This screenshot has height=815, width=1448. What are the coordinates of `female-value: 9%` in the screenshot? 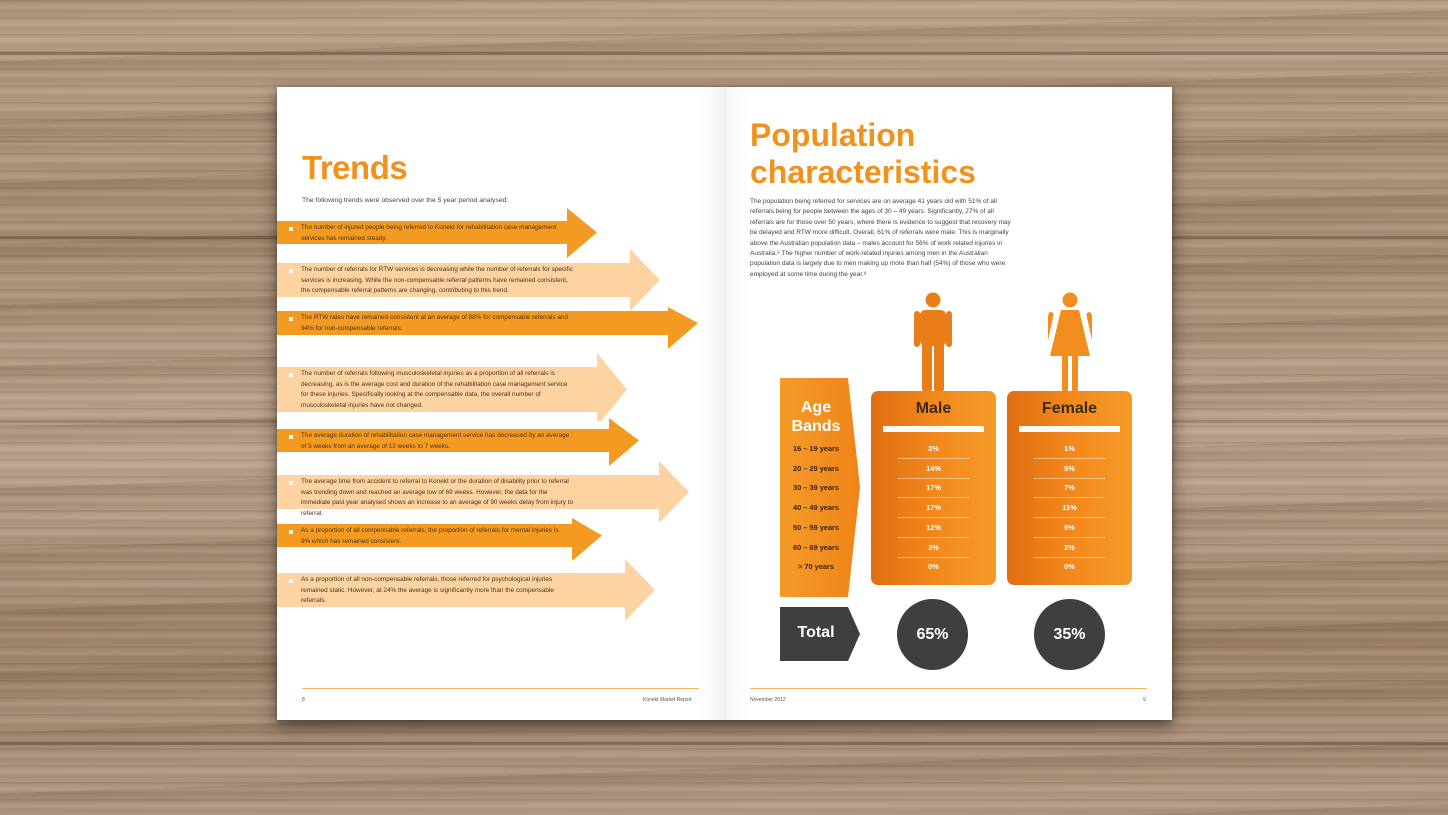 It's located at (1069, 527).